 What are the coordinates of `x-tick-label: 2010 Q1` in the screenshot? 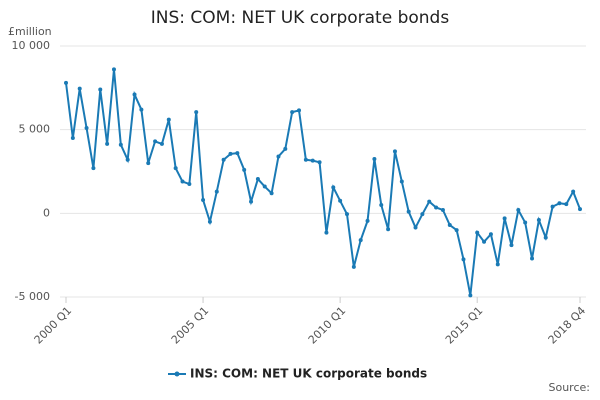 It's located at (327, 325).